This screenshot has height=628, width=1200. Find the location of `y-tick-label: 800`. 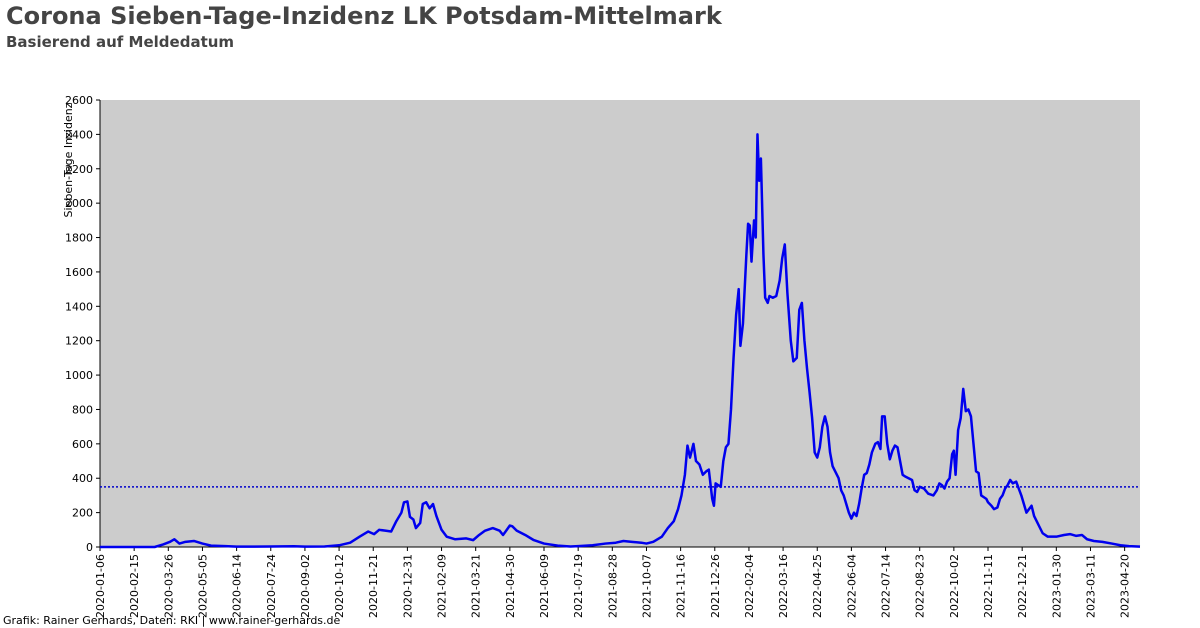

y-tick-label: 800 is located at coordinates (82, 409).